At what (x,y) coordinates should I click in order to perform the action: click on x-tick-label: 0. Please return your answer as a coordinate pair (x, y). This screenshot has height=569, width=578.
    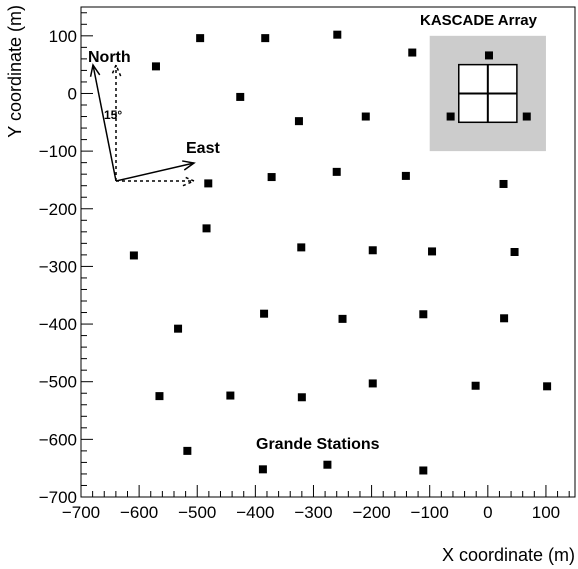
    Looking at the image, I should click on (487, 512).